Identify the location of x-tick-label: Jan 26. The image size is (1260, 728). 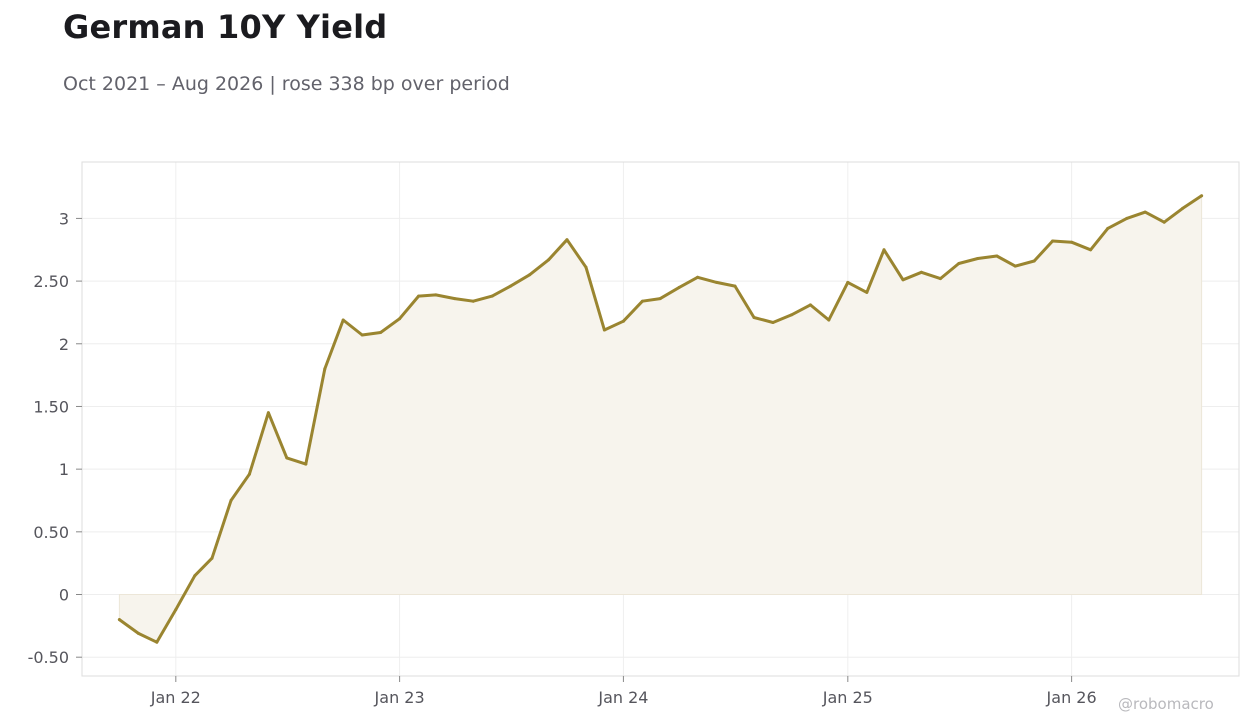
(1071, 697).